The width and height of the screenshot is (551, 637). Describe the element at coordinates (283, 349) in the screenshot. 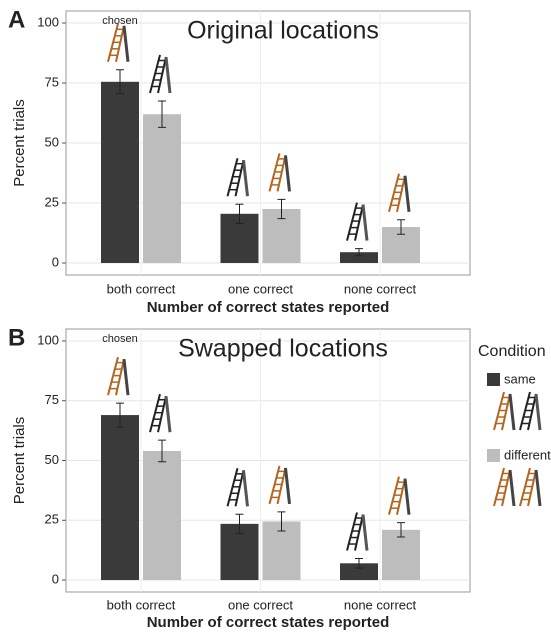

I see `chart-title: Swapped locations` at that location.